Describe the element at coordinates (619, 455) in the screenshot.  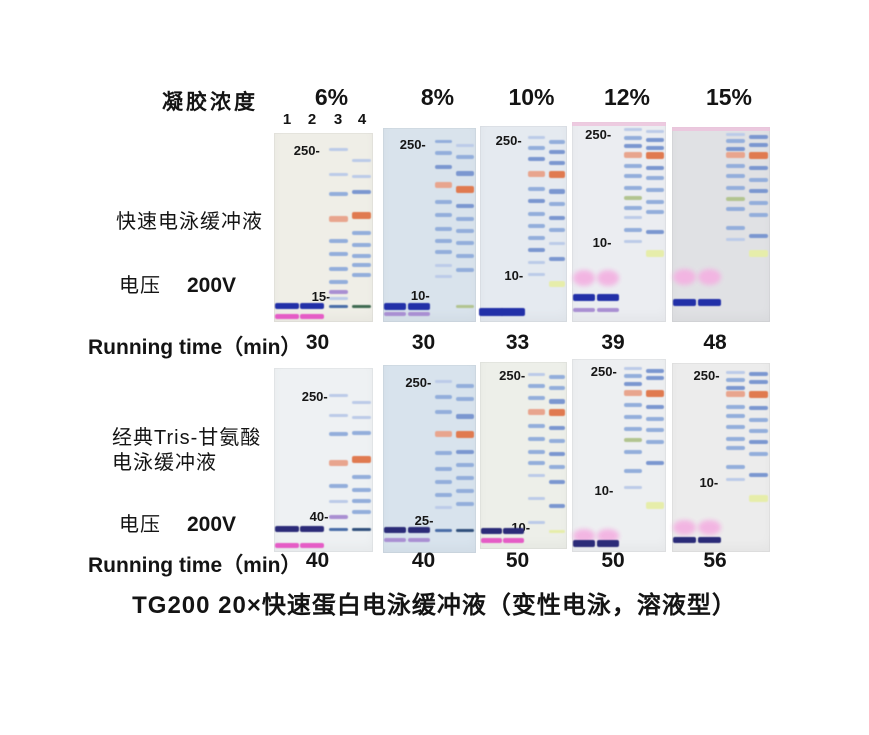
I see `gel-photo-classic-12pct: 250- 10-` at that location.